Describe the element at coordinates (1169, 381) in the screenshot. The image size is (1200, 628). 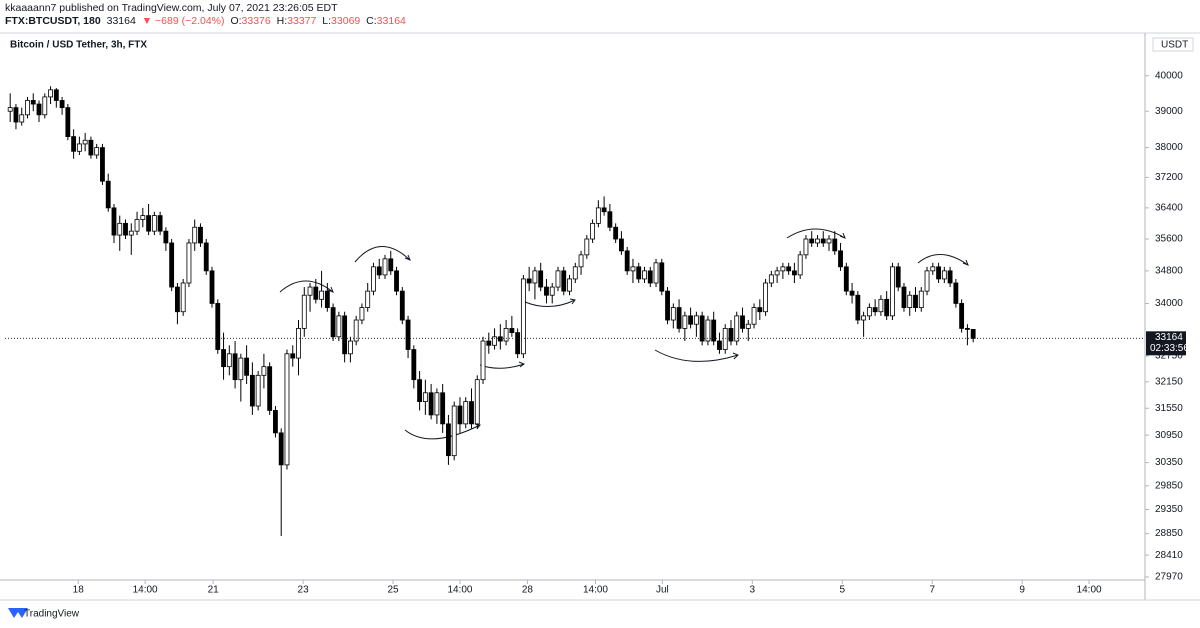
I see `y-tick-label: 32150` at that location.